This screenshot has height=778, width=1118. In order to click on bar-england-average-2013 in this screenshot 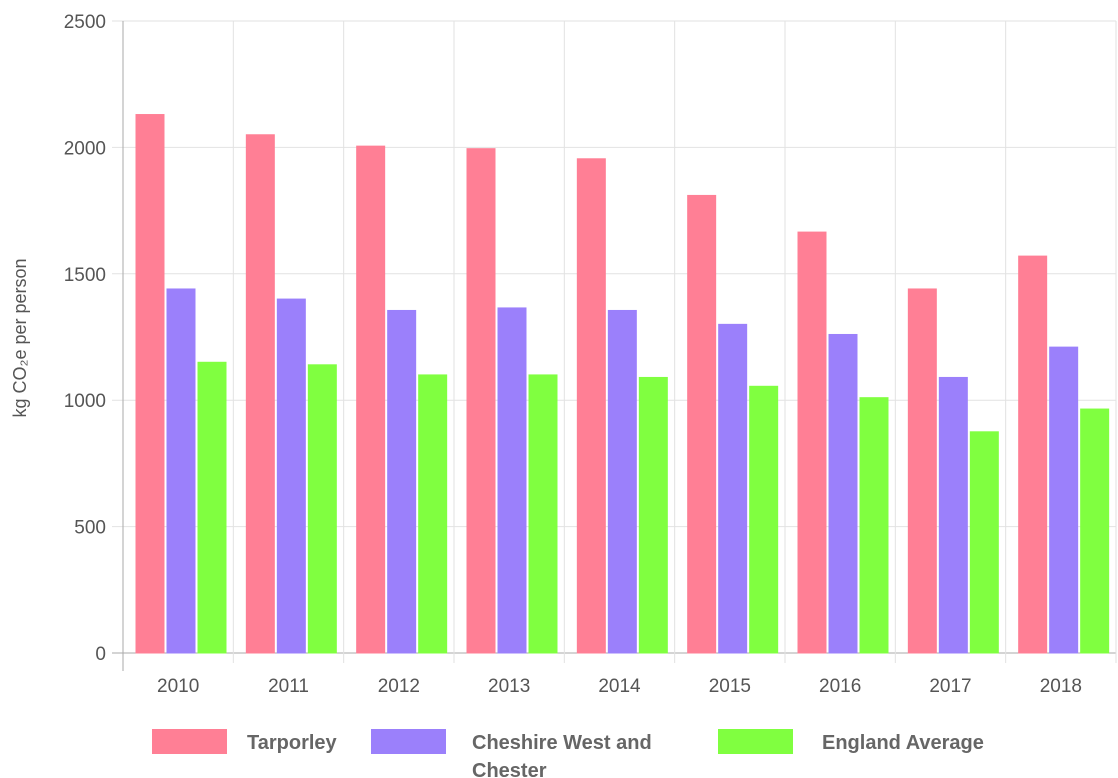, I will do `click(543, 514)`.